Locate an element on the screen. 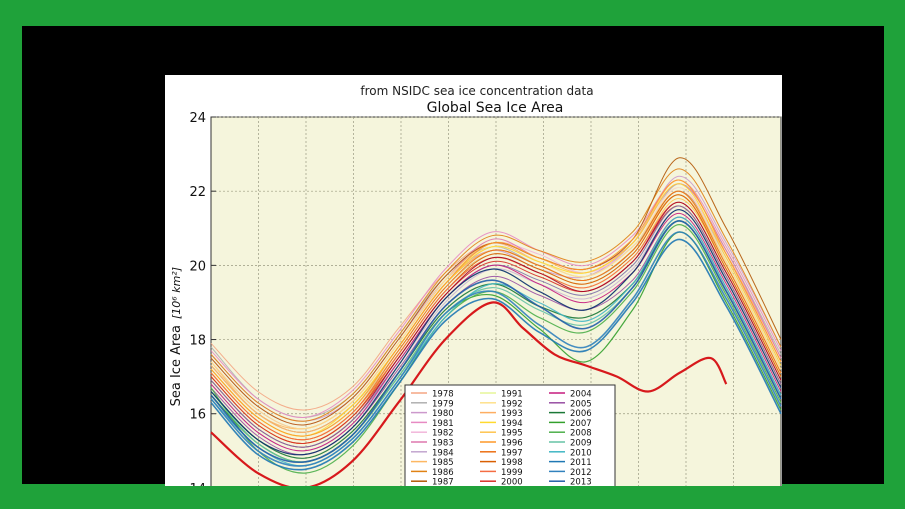  legend-label-1984: 1984 is located at coordinates (443, 453).